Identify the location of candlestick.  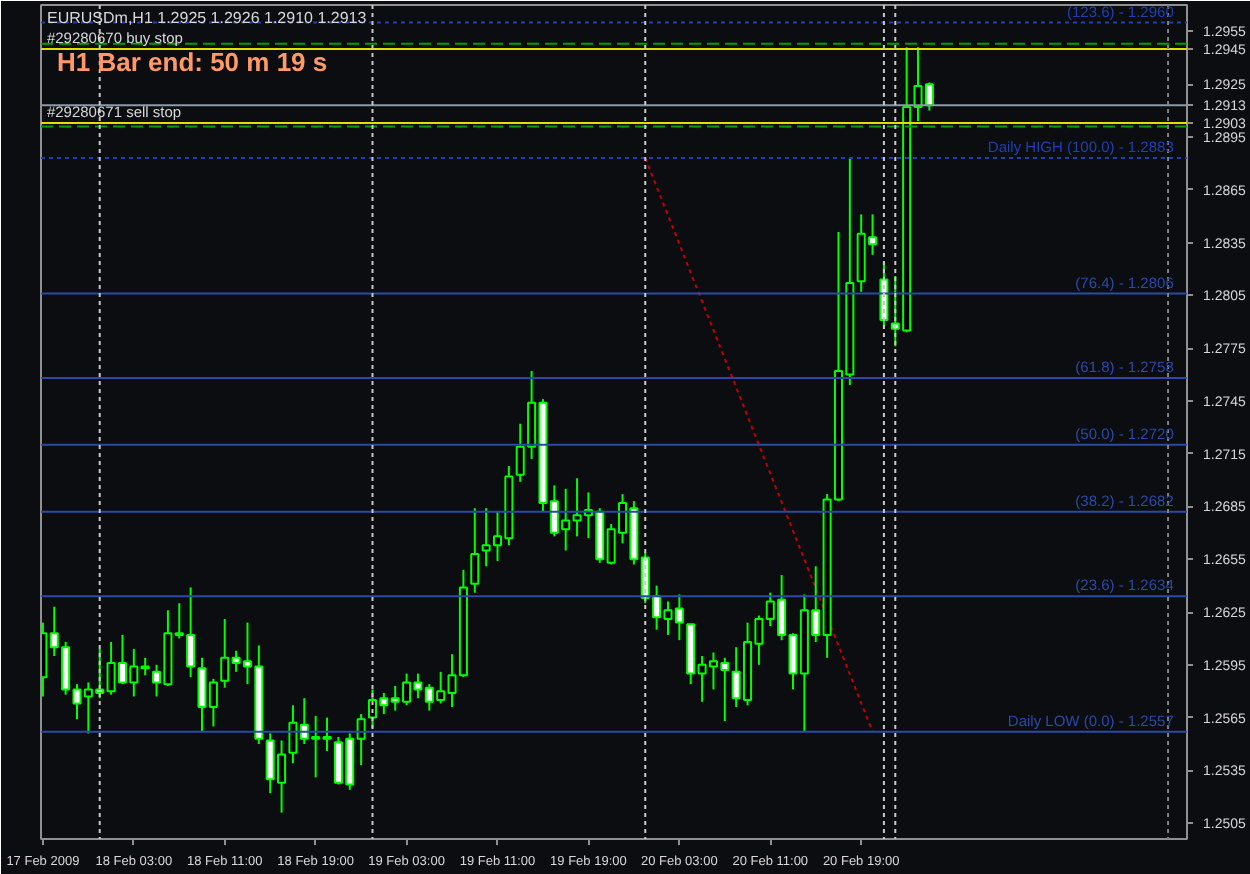
(475, 550).